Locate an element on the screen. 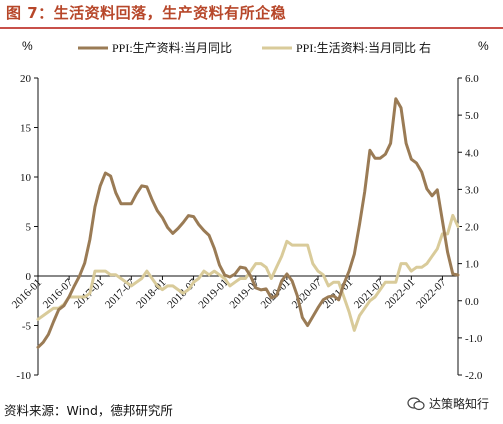 The height and width of the screenshot is (424, 503). right-y-axis: -2.0 -1.0 0.0 1.0 2.0 3.0 4.0 5.0 6.0 is located at coordinates (470, 227).